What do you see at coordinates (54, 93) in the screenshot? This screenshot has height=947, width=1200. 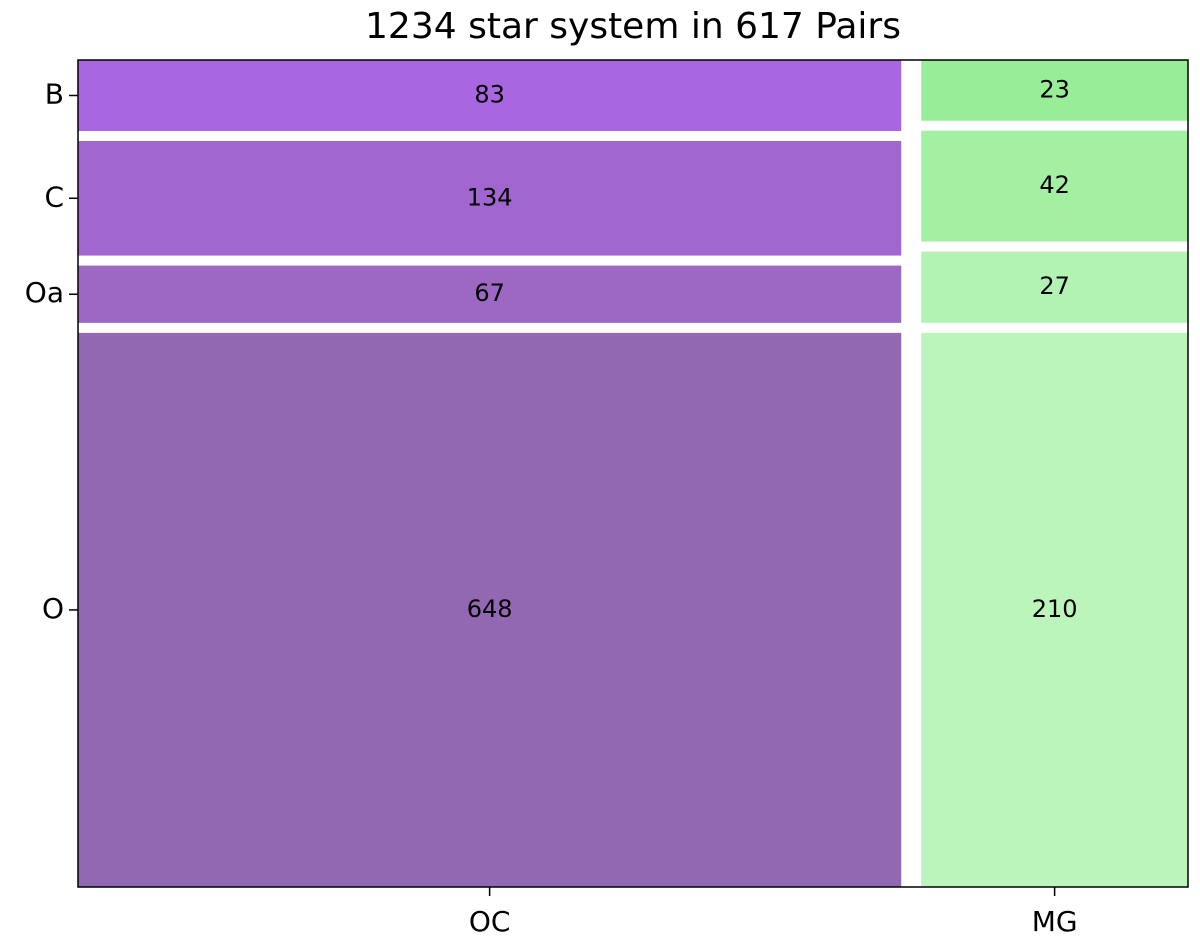 I see `y-tick-label: B` at bounding box center [54, 93].